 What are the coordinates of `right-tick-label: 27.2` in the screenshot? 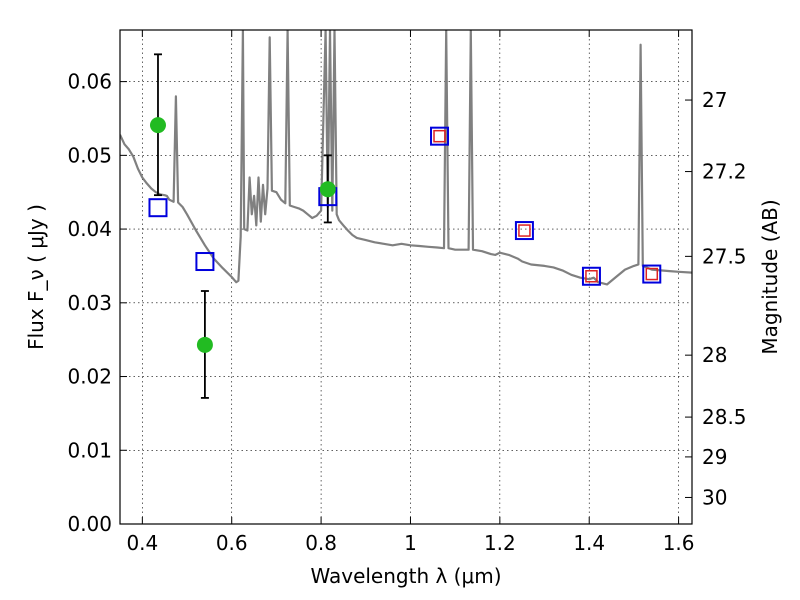 It's located at (724, 172).